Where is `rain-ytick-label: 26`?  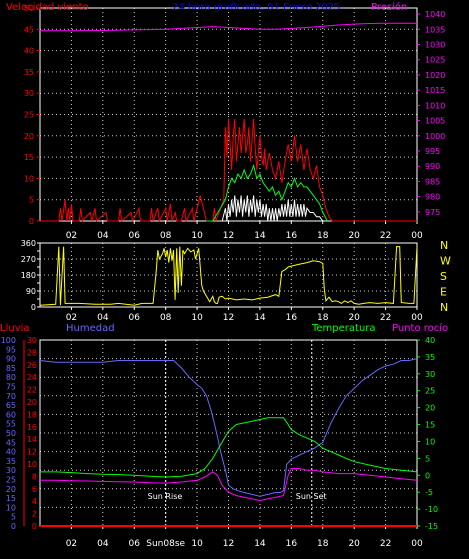 rain-ytick-label: 26 is located at coordinates (32, 365).